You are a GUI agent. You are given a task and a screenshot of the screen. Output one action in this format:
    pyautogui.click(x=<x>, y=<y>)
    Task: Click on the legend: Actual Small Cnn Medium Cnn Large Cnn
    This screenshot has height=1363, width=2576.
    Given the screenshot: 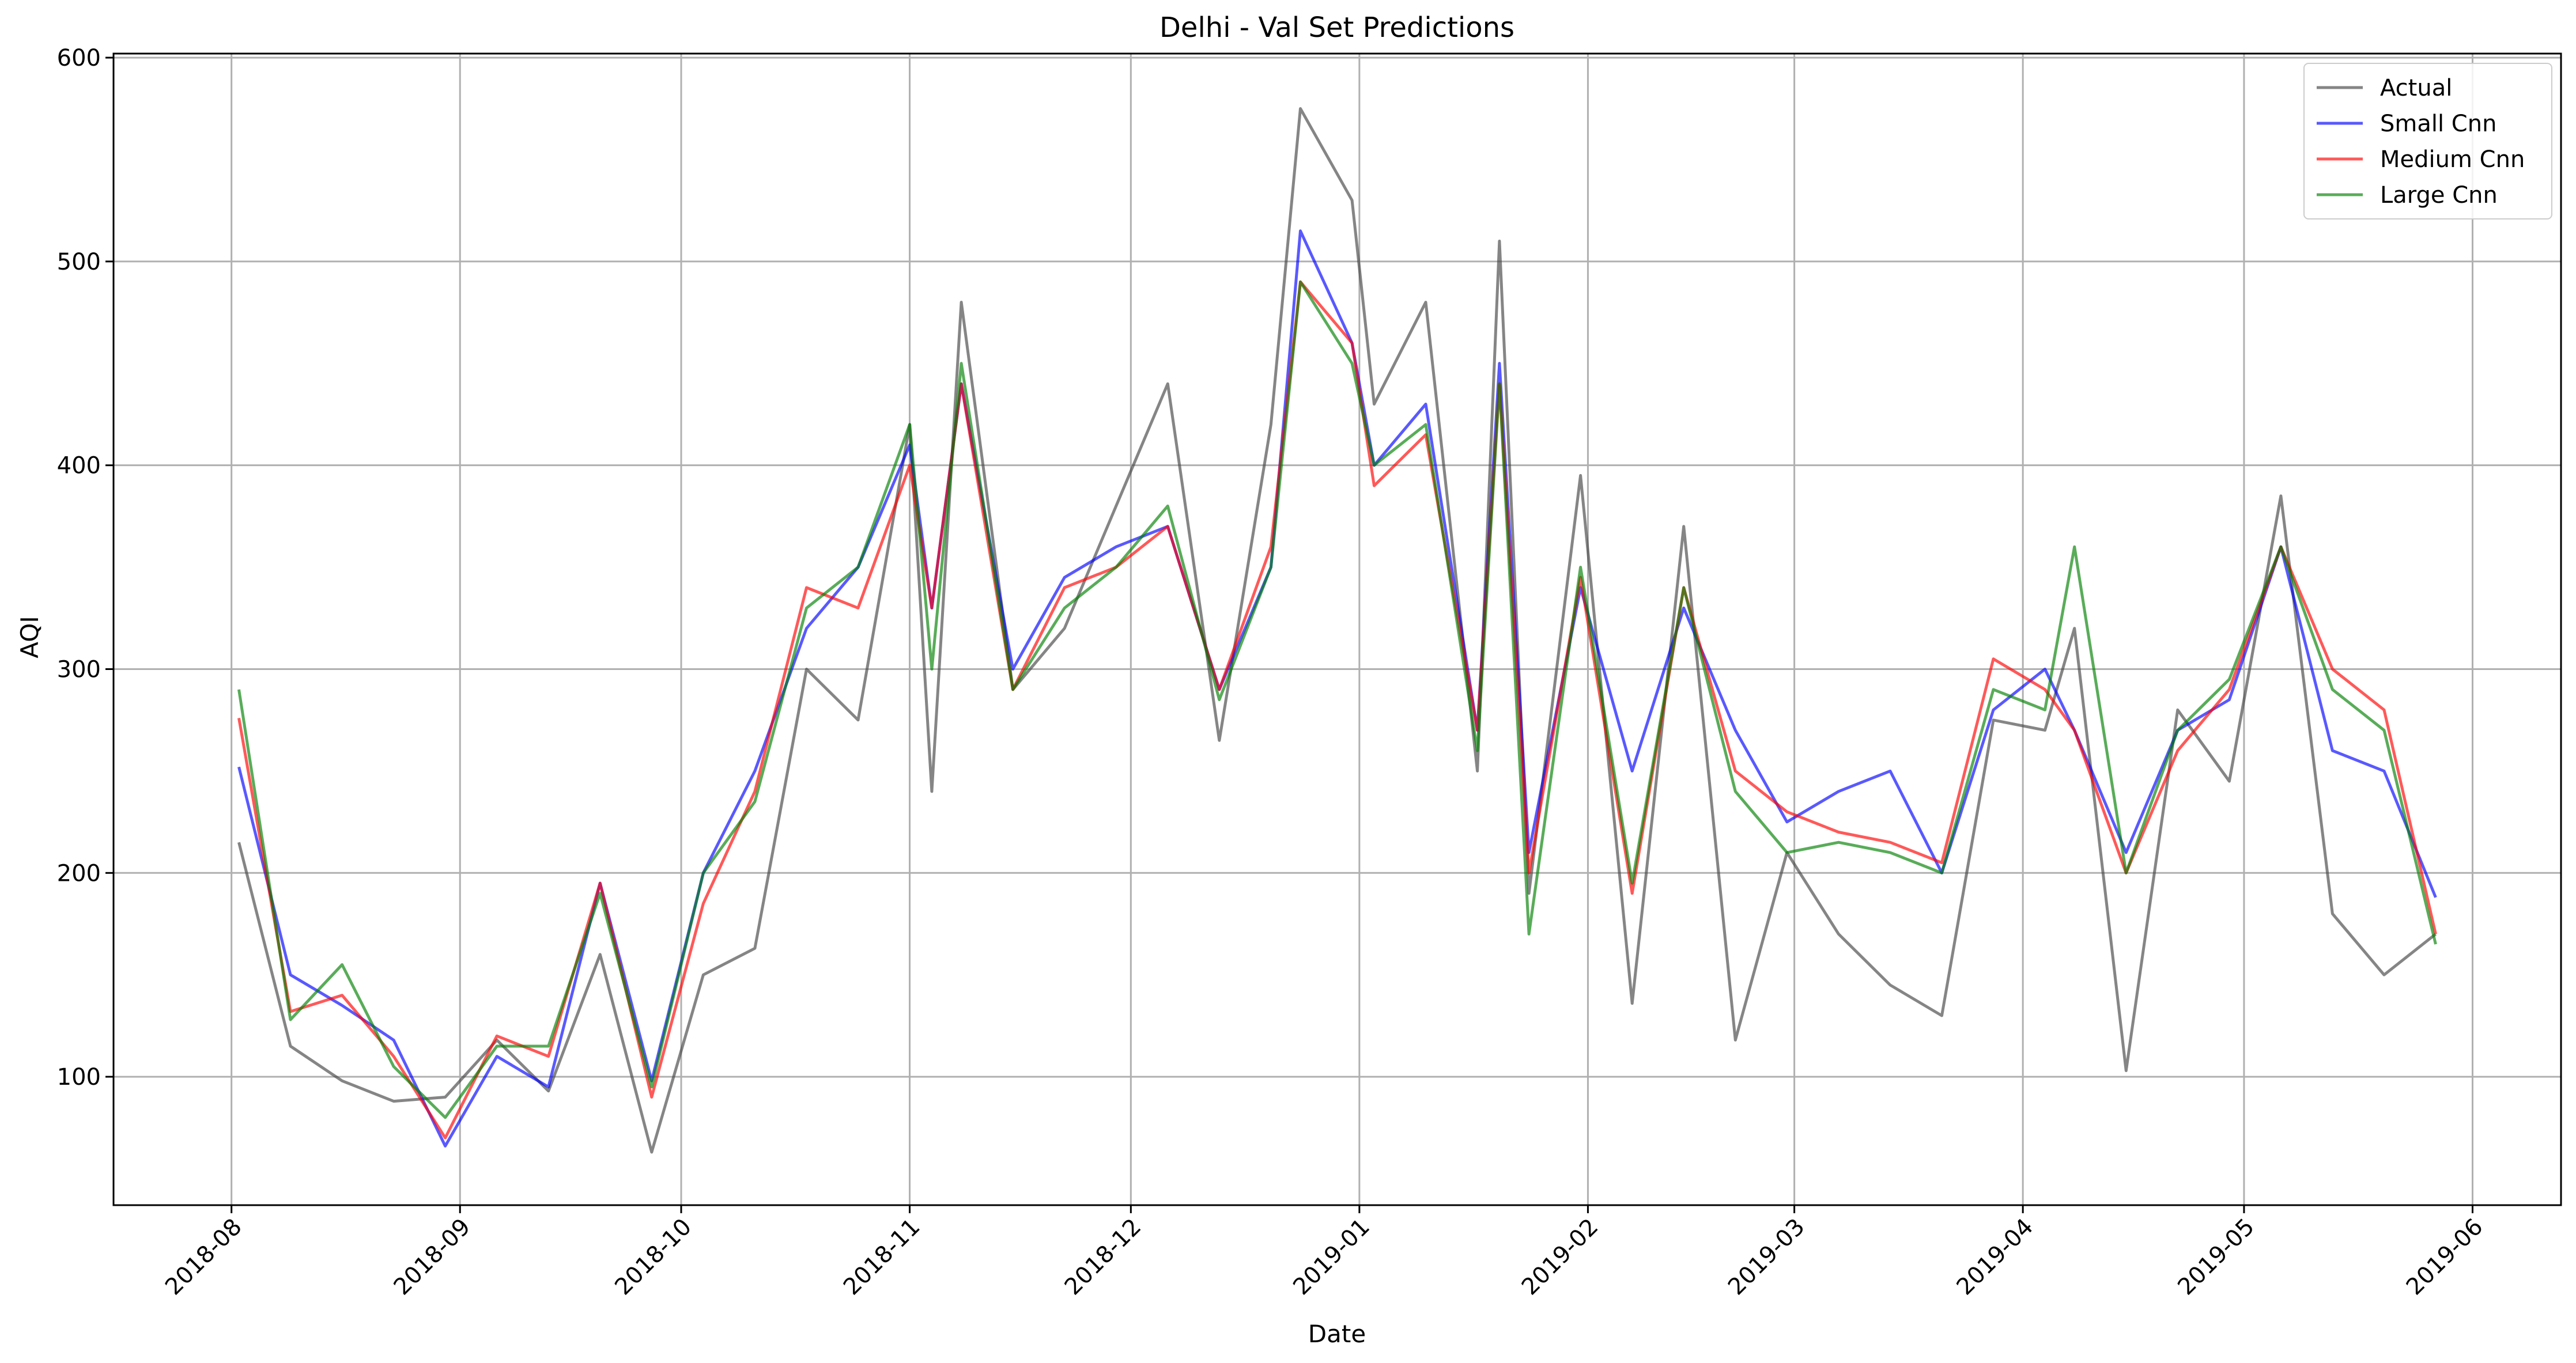 What is the action you would take?
    pyautogui.click(x=2427, y=141)
    